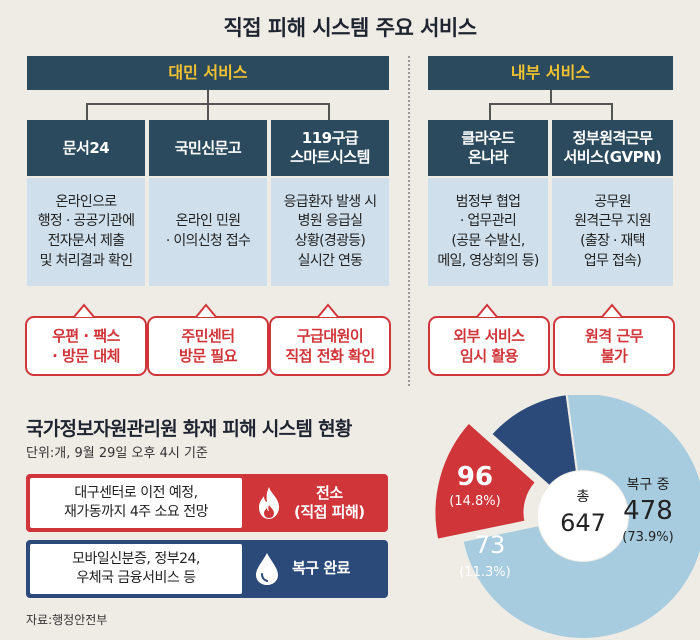 Image resolution: width=700 pixels, height=640 pixels. What do you see at coordinates (67, 620) in the screenshot?
I see `source-note: 자료:행정안전부` at bounding box center [67, 620].